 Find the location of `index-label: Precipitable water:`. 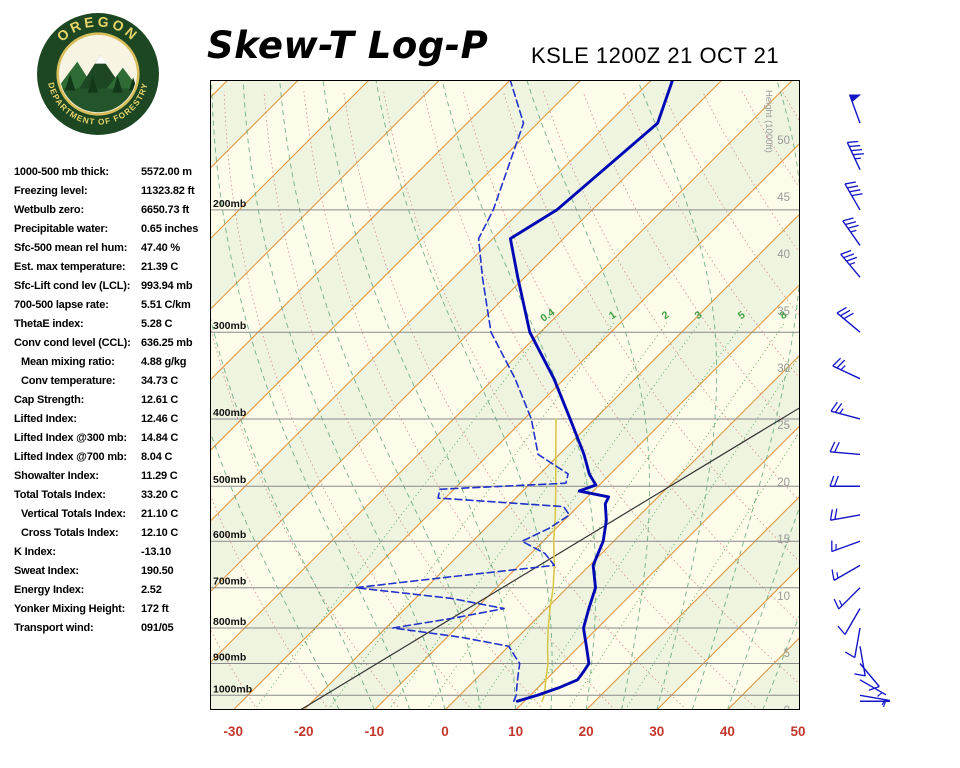

index-label: Precipitable water: is located at coordinates (61, 229).